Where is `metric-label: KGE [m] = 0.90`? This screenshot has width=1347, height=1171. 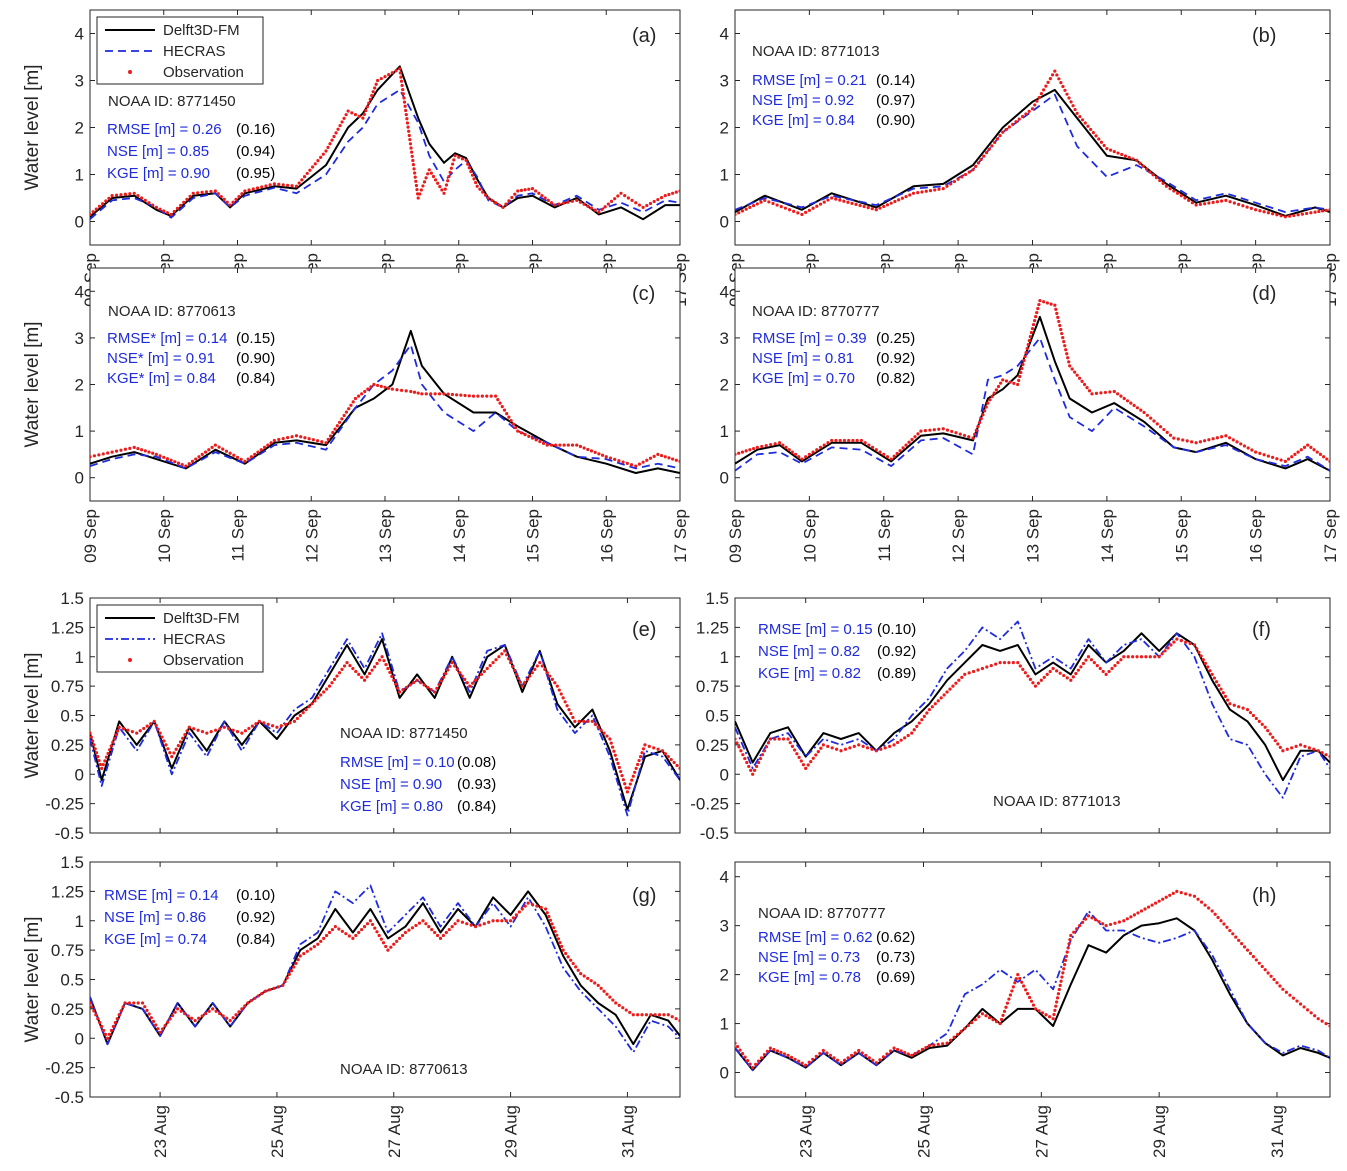
metric-label: KGE [m] = 0.90 is located at coordinates (158, 173).